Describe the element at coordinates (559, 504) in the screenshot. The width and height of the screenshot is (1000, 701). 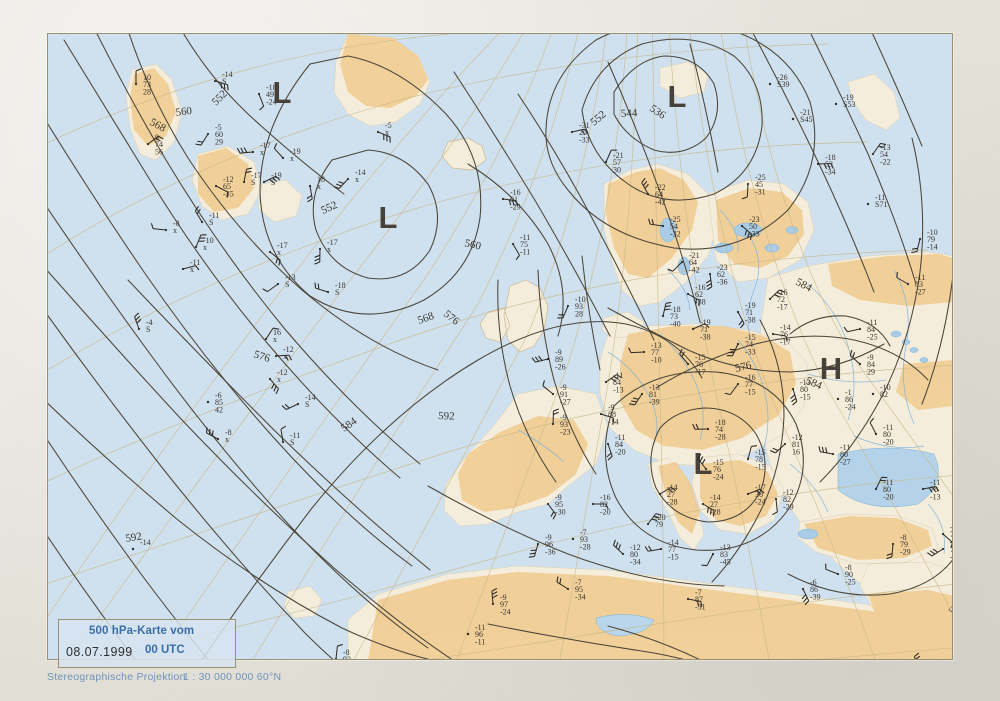
I see `station-value: 95` at that location.